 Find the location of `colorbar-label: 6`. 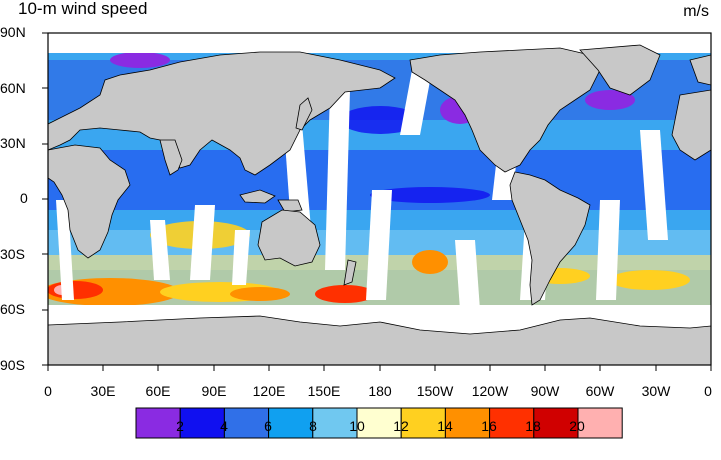

colorbar-label: 6 is located at coordinates (268, 426).